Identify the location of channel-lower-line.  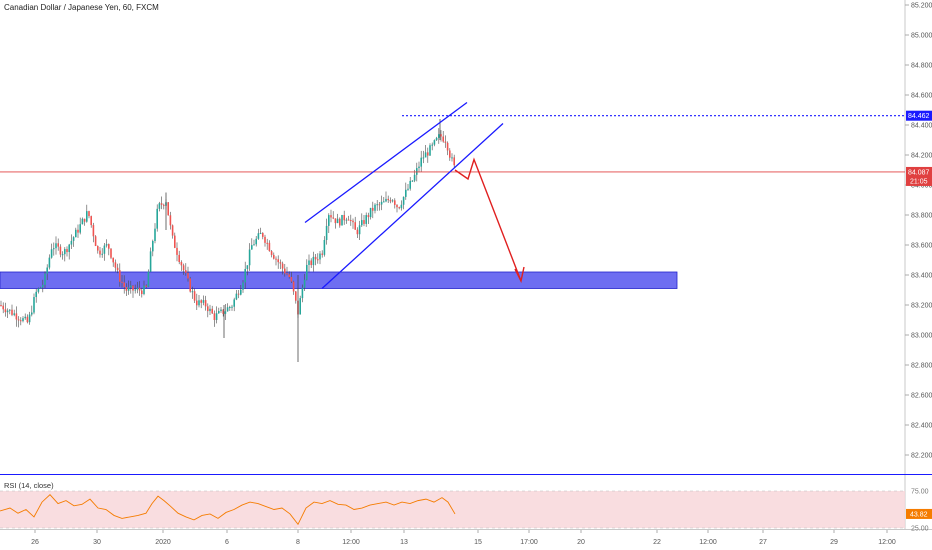
(412, 206).